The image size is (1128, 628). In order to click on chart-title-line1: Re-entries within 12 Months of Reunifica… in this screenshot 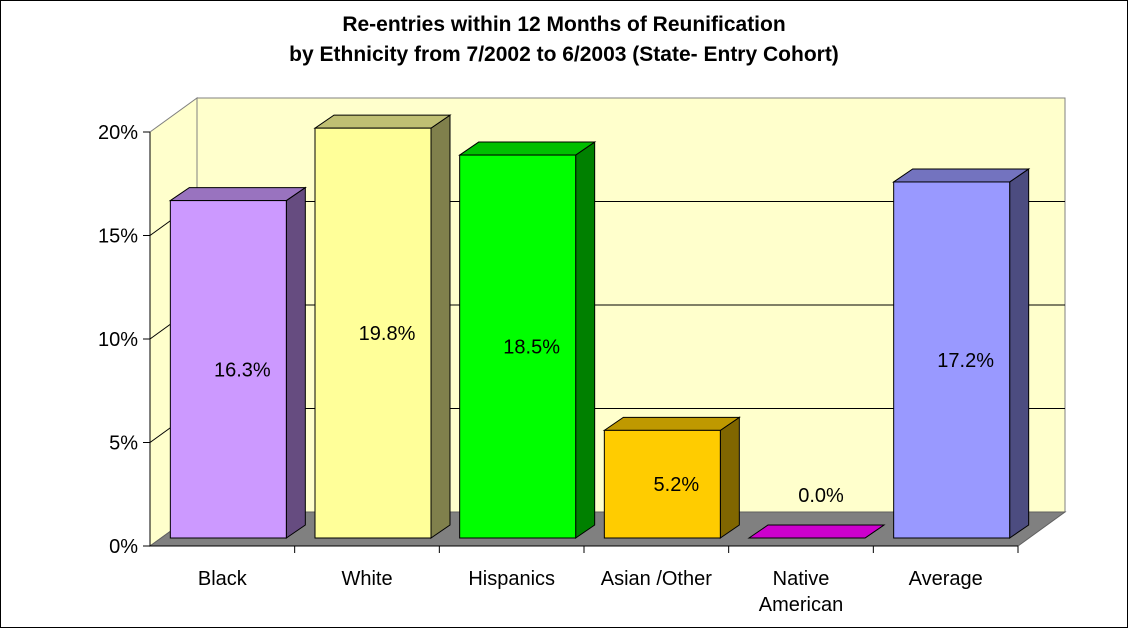, I will do `click(564, 24)`.